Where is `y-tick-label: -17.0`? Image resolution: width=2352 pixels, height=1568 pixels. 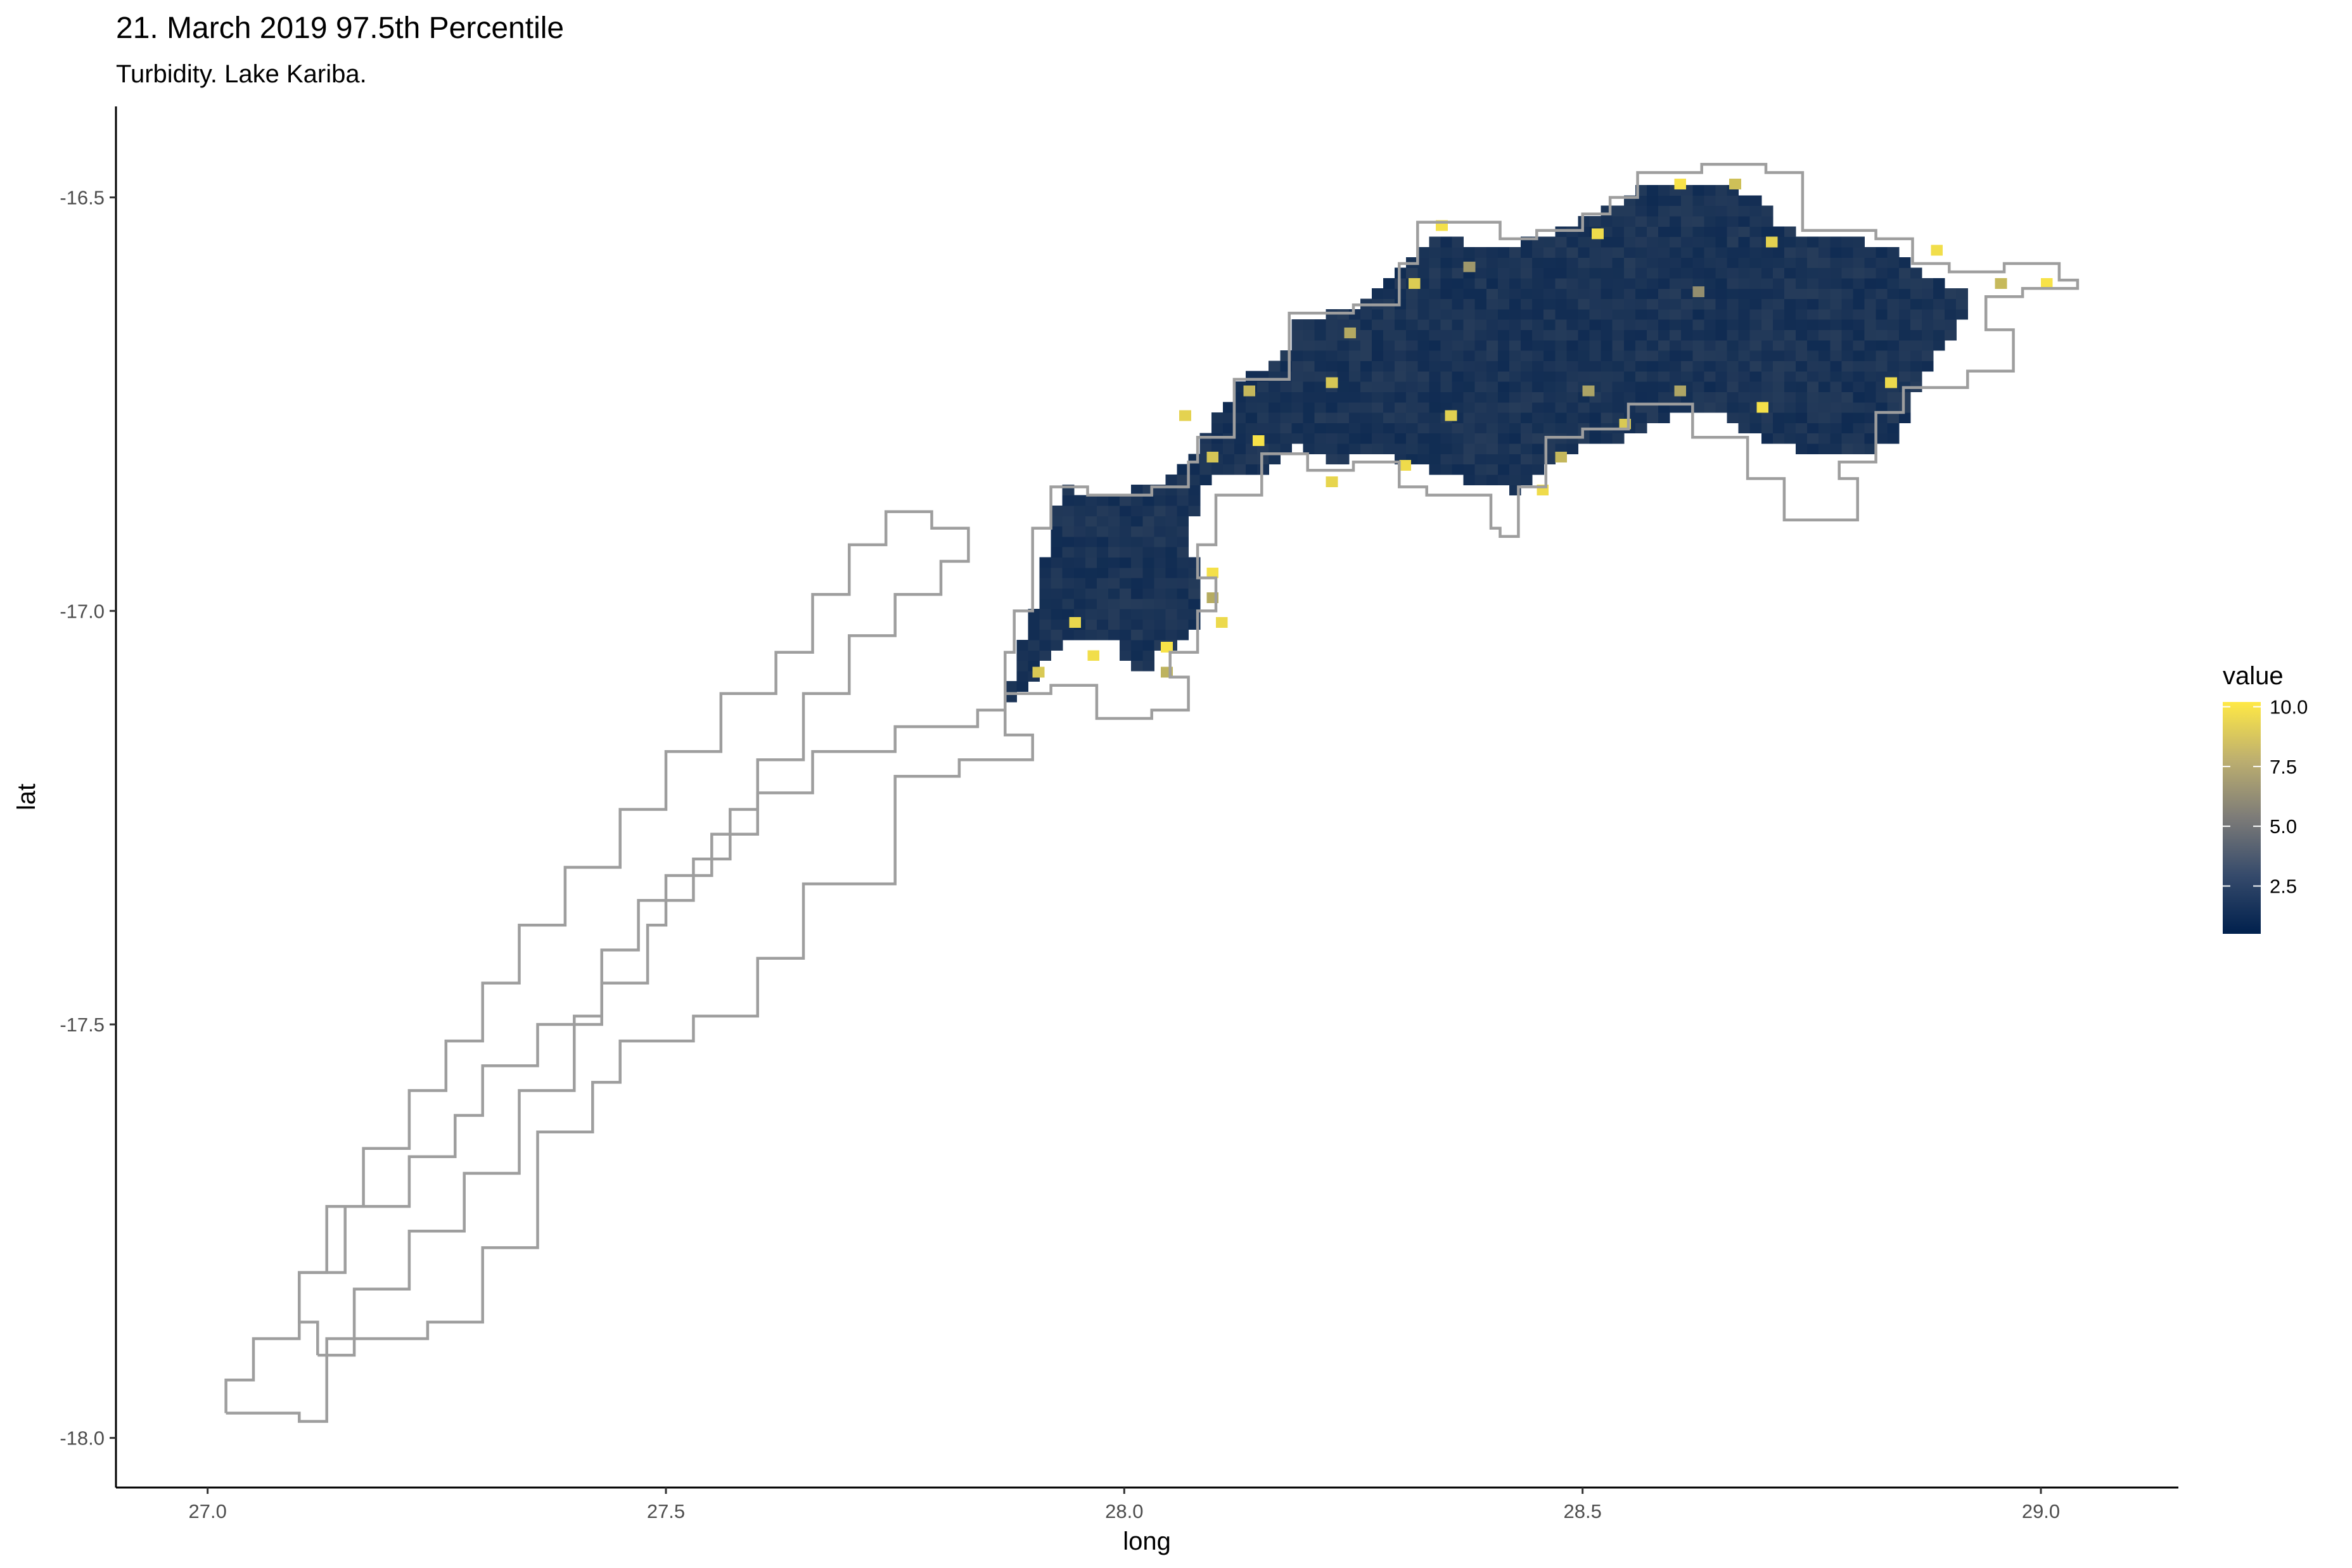 y-tick-label: -17.0 is located at coordinates (82, 611).